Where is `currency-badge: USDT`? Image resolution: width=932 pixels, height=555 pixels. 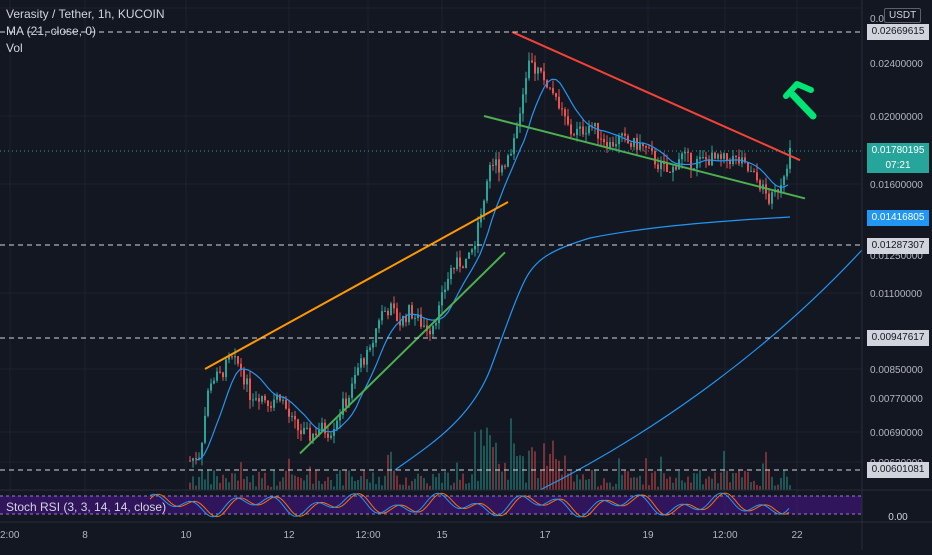
currency-badge: USDT is located at coordinates (903, 15).